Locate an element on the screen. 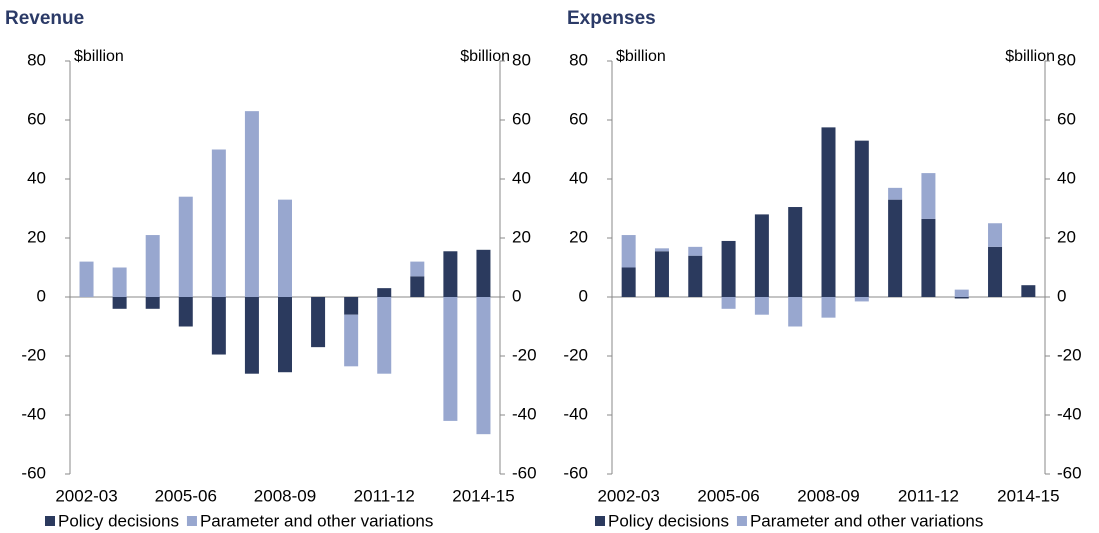  x-tick-label: 2008-09 is located at coordinates (828, 495).